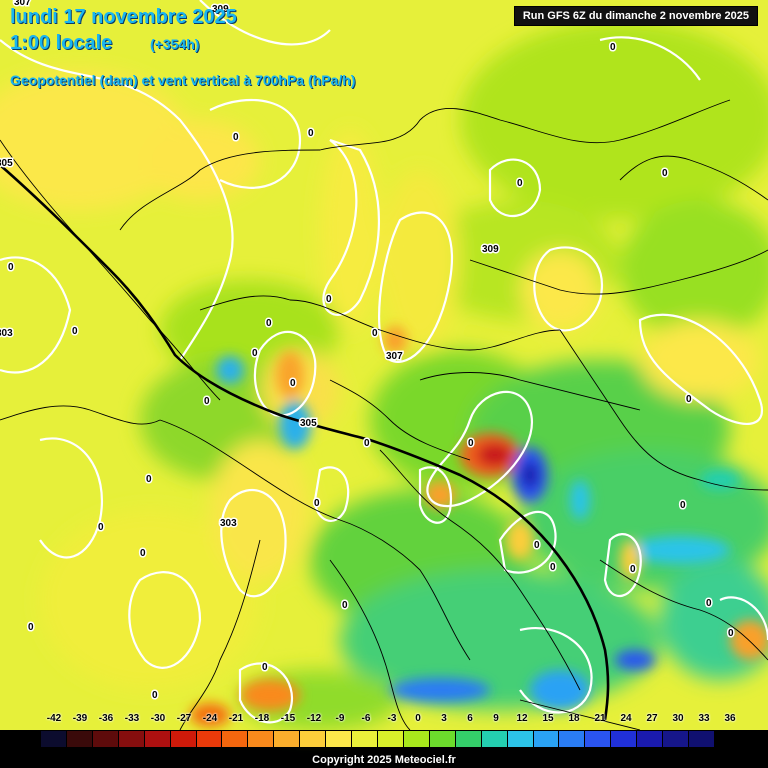  Describe the element at coordinates (384, 760) in the screenshot. I see `copyright-footer: Copyright 2025 Meteociel.fr` at that location.